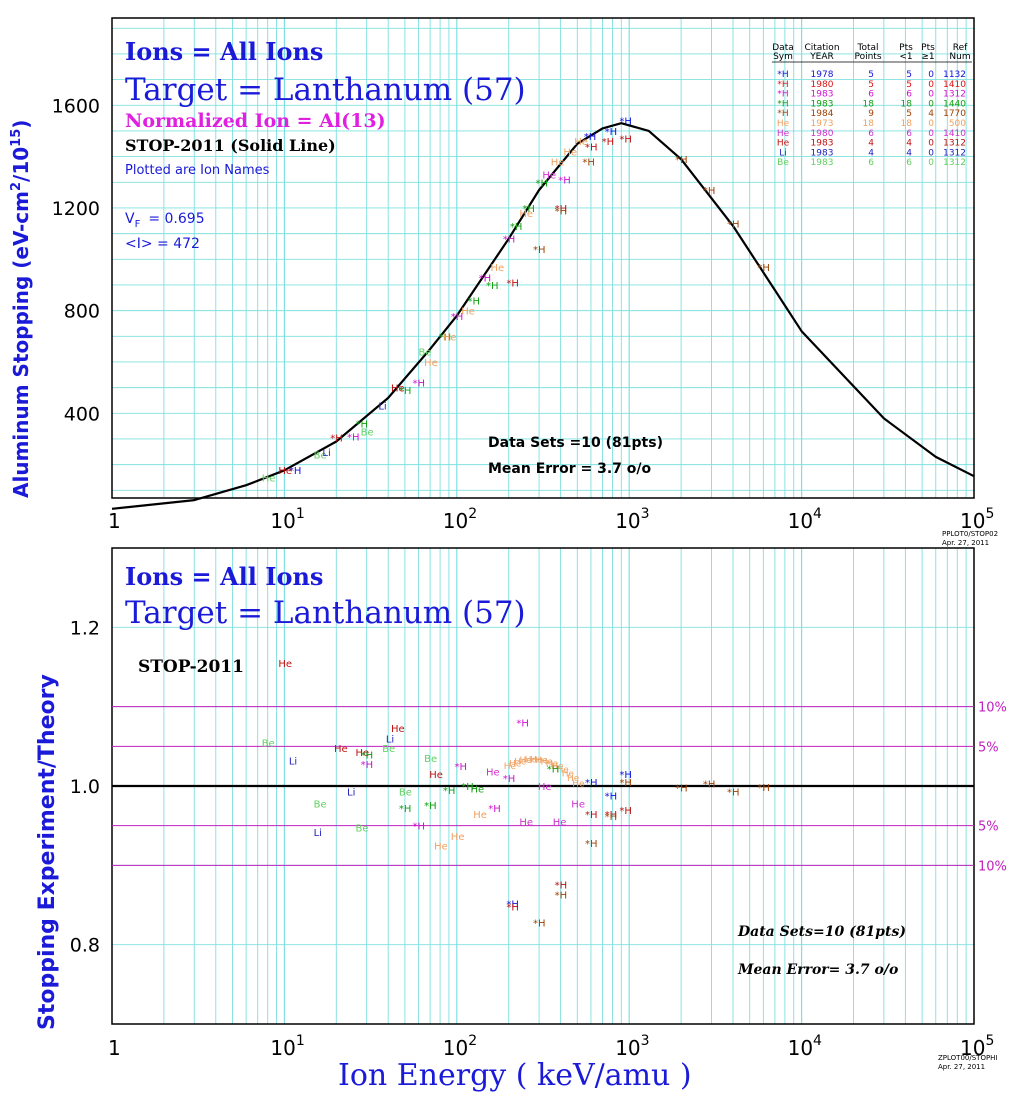  Describe the element at coordinates (821, 932) in the screenshot. I see `bottom-data-sets-label: Data Sets=10 (81pts)` at that location.